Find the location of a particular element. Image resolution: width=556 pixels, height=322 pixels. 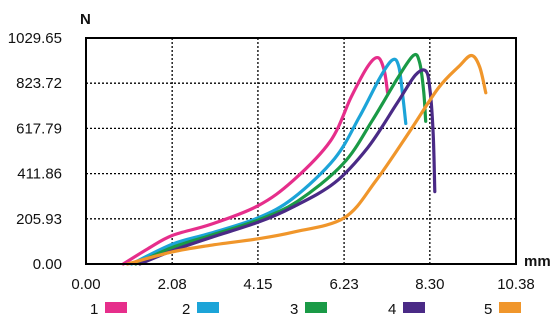

y-tick-label: 205.93 is located at coordinates (39, 219).